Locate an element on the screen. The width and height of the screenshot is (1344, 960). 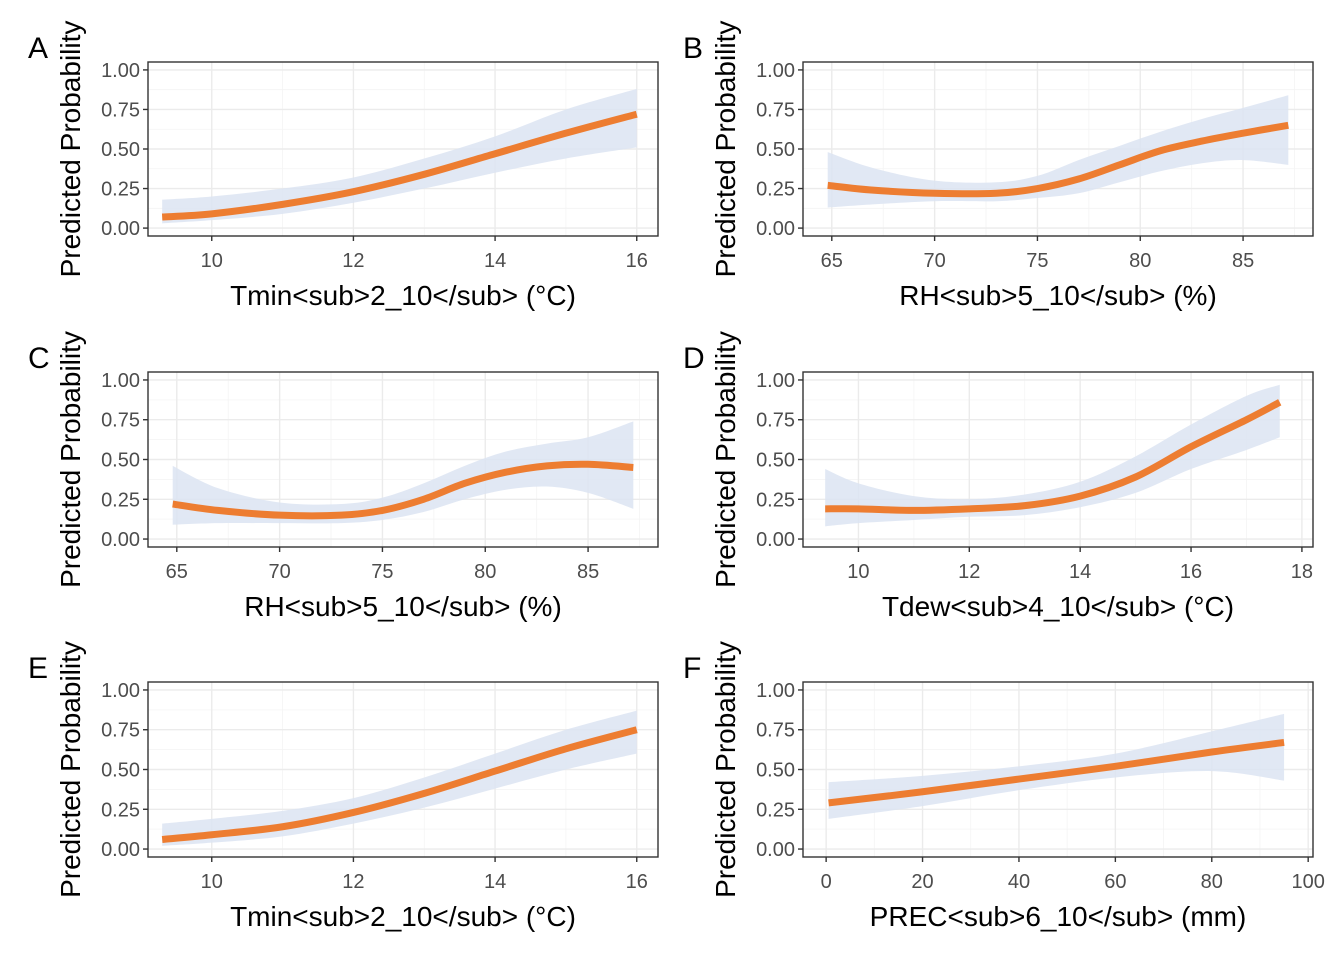
panel-a-fit-line is located at coordinates (399, 165).